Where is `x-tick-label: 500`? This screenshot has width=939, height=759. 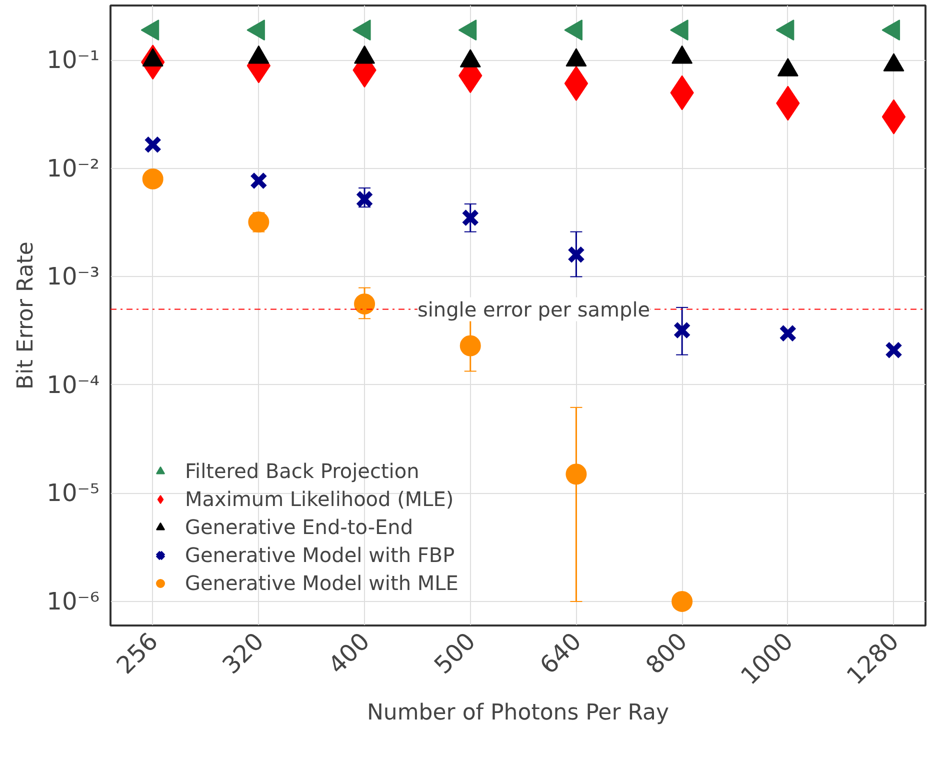 x-tick-label: 500 is located at coordinates (454, 653).